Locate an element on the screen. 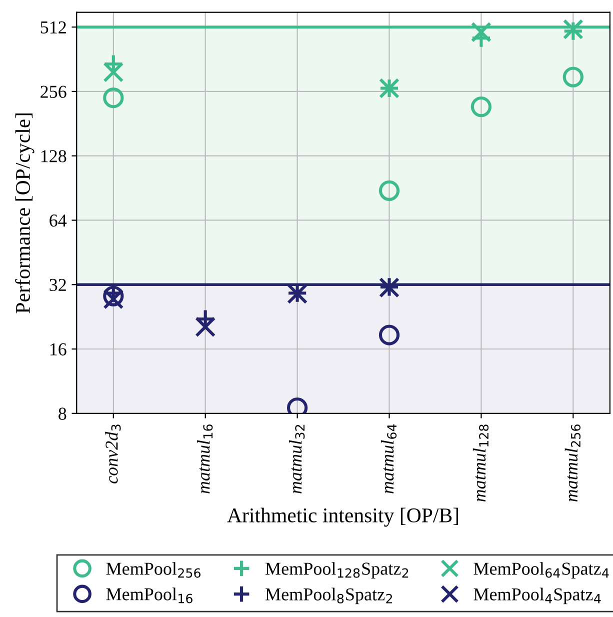 This screenshot has width=613, height=617. legend-label: MemPool$_{128}$Spatz$_{2}$ is located at coordinates (337, 570).